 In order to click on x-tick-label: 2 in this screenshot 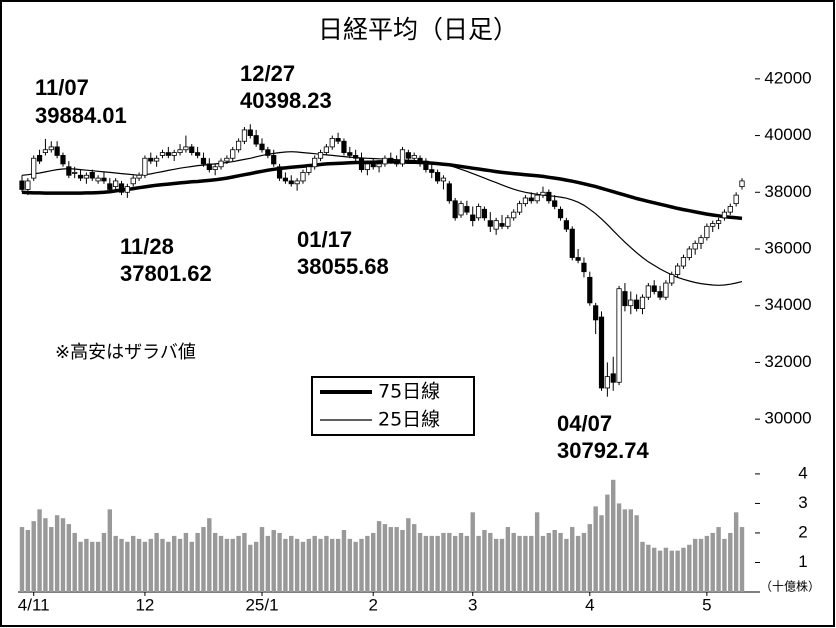, I will do `click(372, 604)`.